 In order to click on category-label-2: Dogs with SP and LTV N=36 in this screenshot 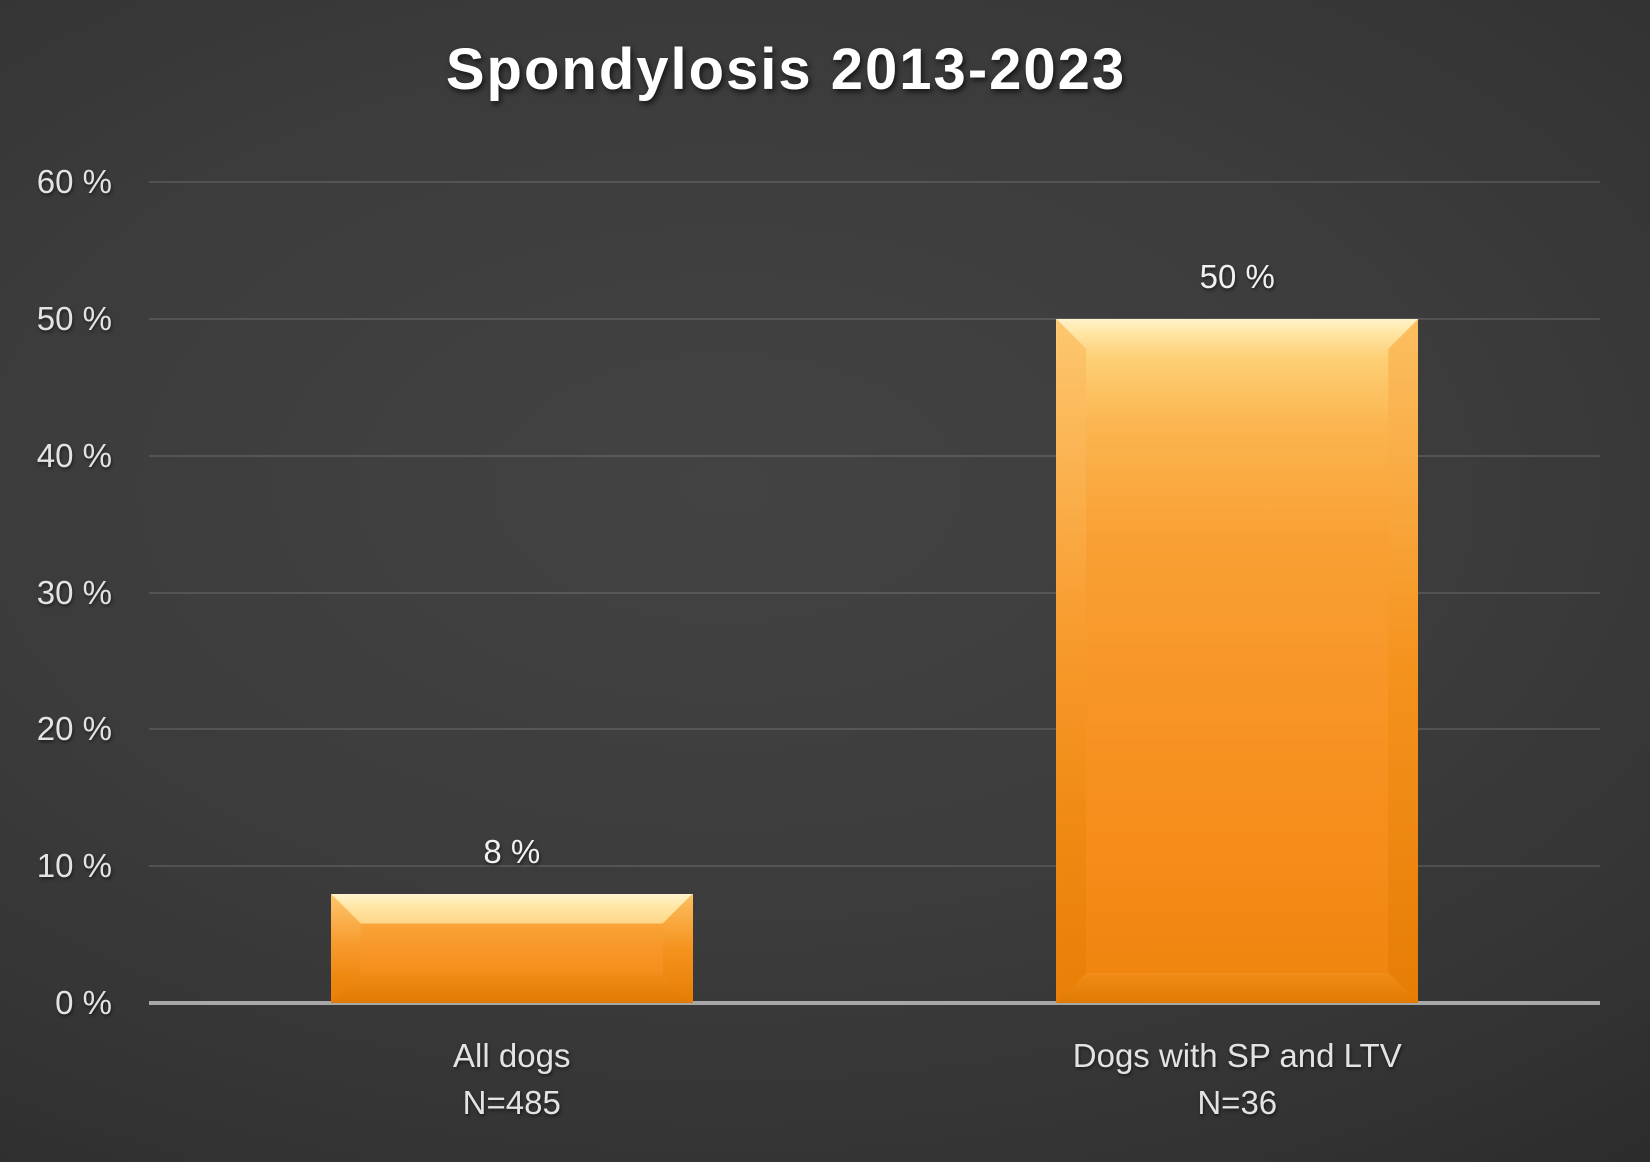, I will do `click(1237, 1079)`.